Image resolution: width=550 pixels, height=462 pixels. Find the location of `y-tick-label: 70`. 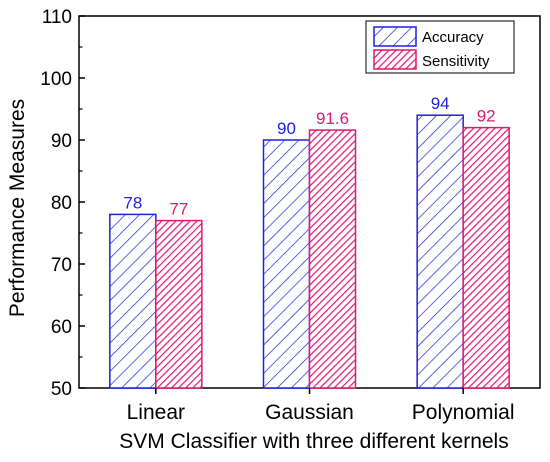

y-tick-label: 70 is located at coordinates (61, 265).